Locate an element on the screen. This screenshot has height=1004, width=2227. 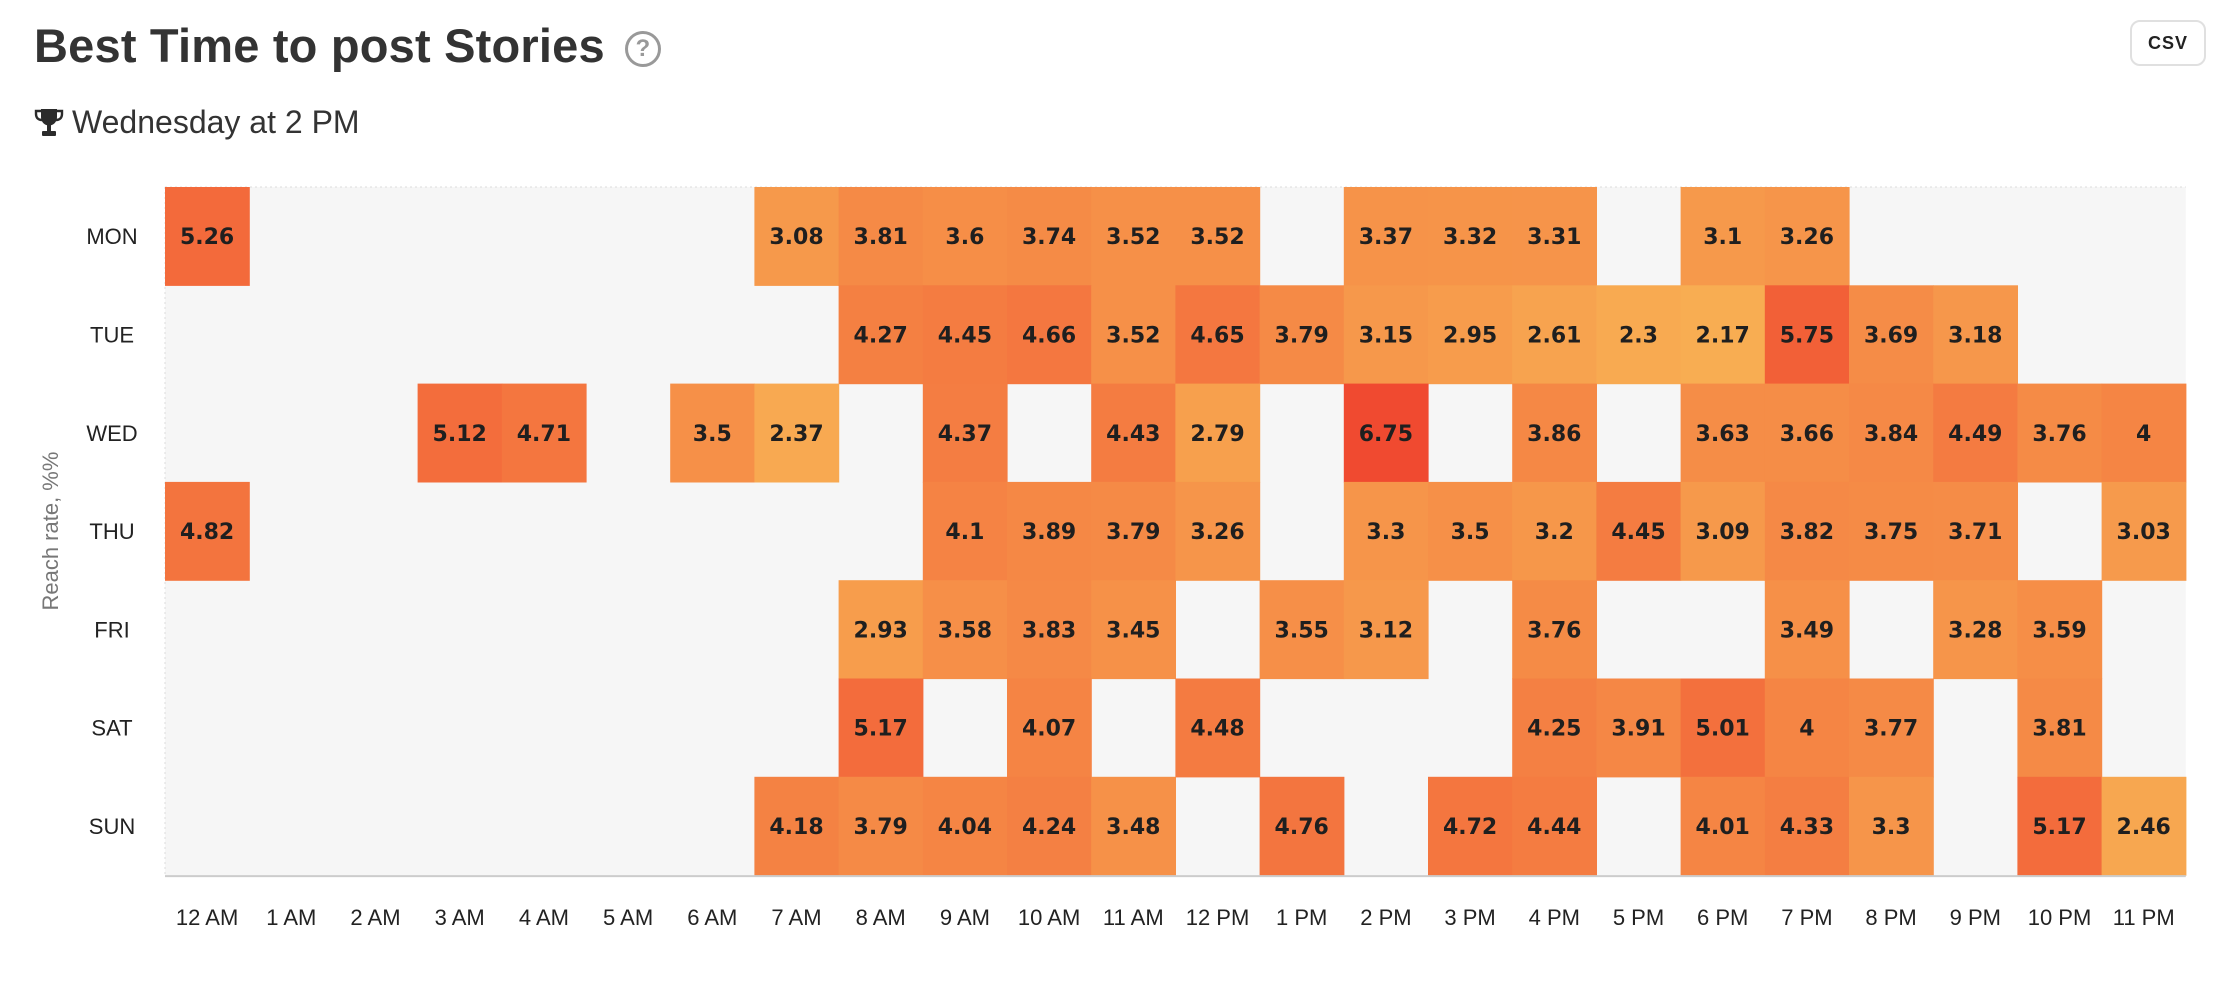
cell-value-label: 3.09 is located at coordinates (1723, 532).